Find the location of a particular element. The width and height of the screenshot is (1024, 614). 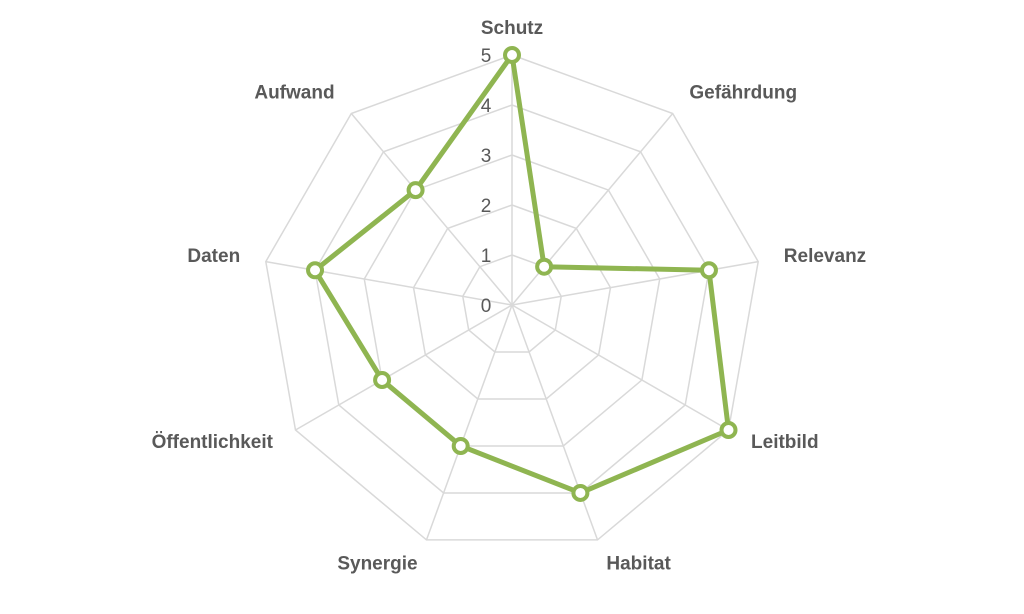

y-tick-label: 1 is located at coordinates (486, 256).